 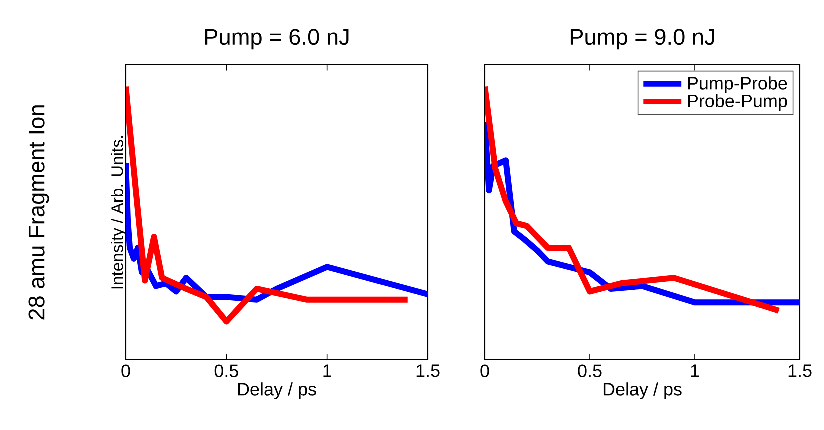 I want to click on chart-title: Pump = 9.0 nJ, so click(x=642, y=39).